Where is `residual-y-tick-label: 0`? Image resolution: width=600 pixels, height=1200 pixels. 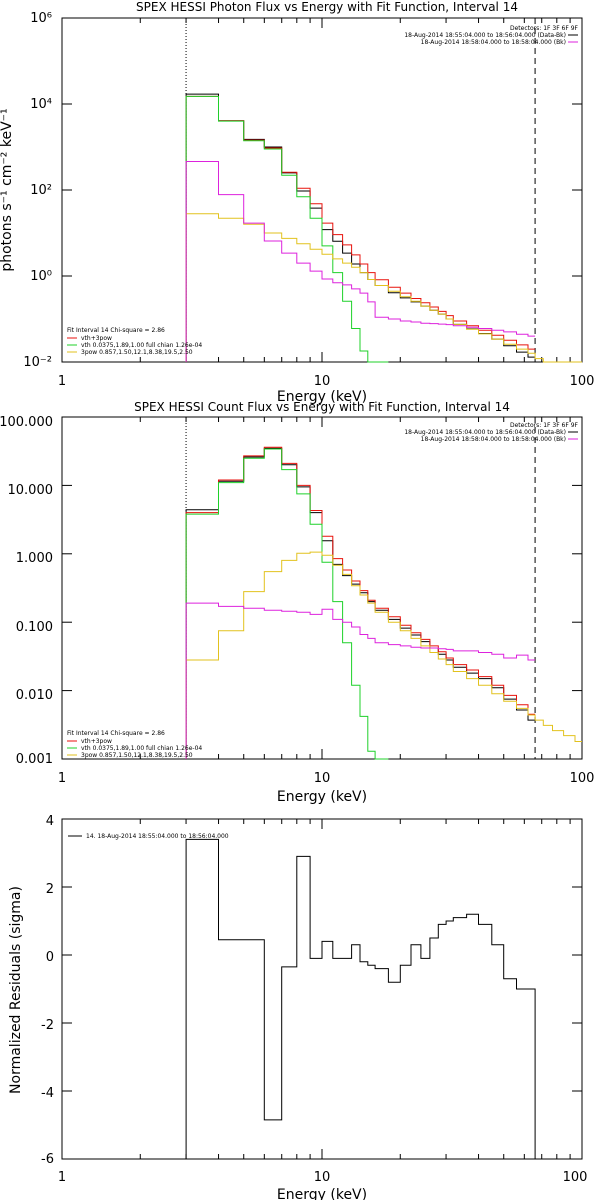
residual-y-tick-label: 0 is located at coordinates (50, 957).